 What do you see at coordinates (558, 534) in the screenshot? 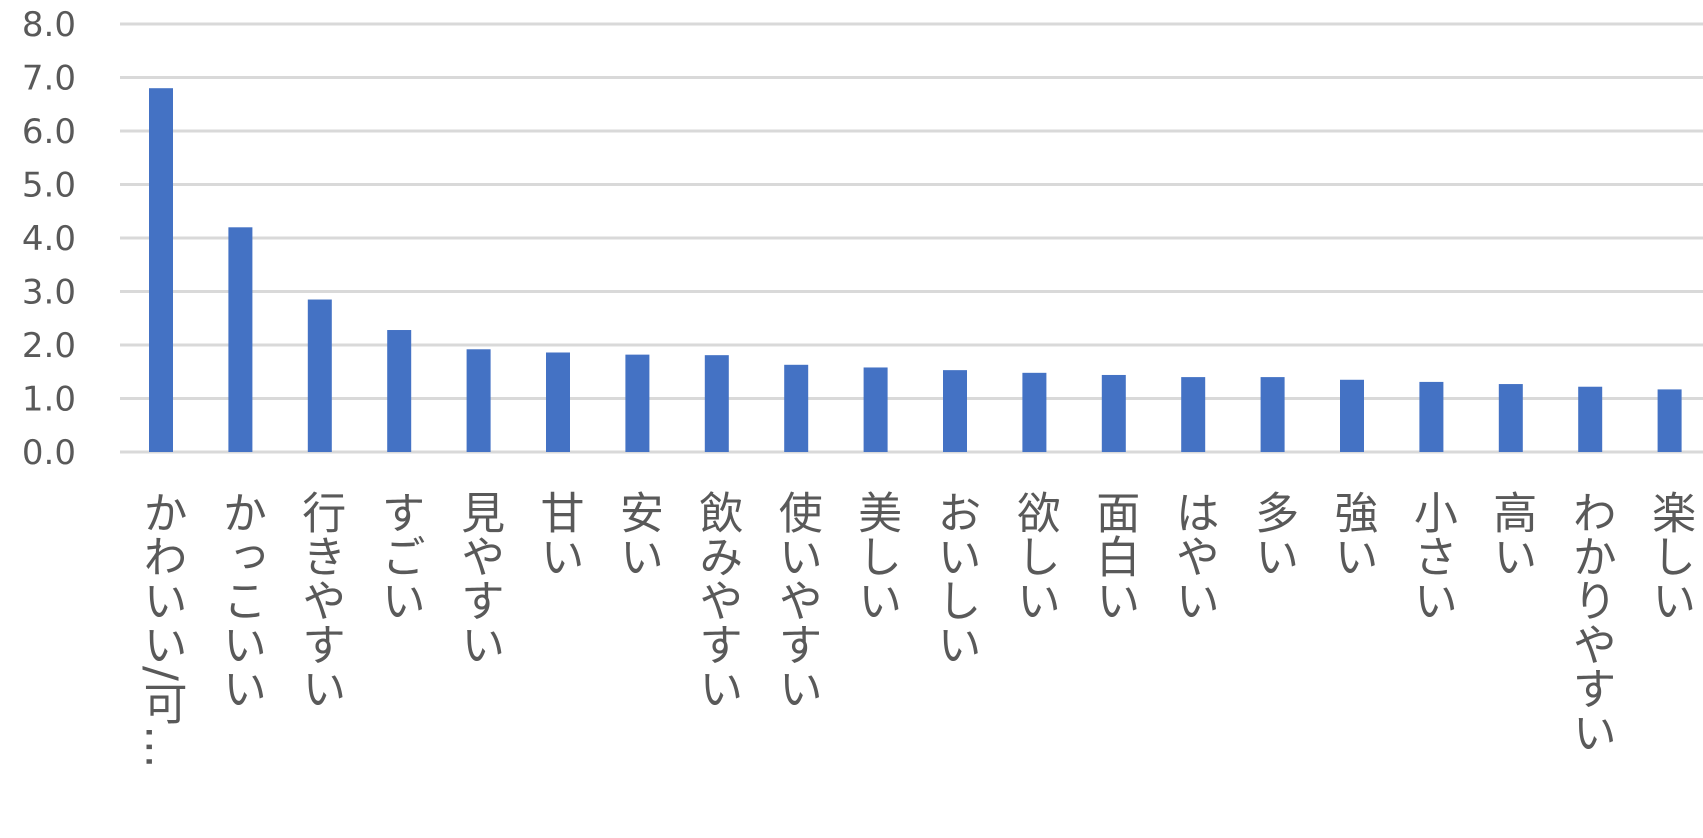
I see `x-category-label: 甘い` at bounding box center [558, 534].